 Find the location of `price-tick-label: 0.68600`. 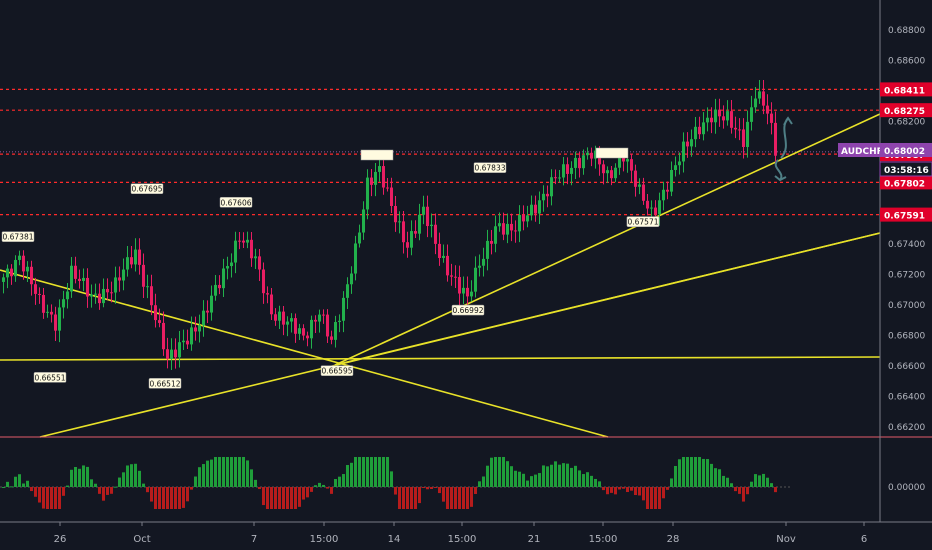

price-tick-label: 0.68600 is located at coordinates (906, 62).